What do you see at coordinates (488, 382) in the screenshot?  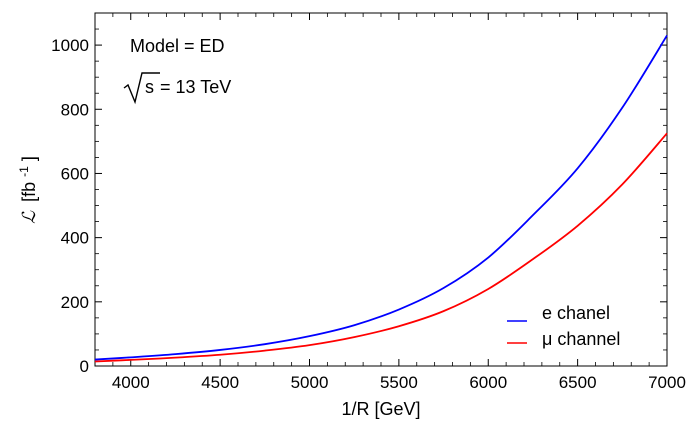 I see `x-tick-label: 6000` at bounding box center [488, 382].